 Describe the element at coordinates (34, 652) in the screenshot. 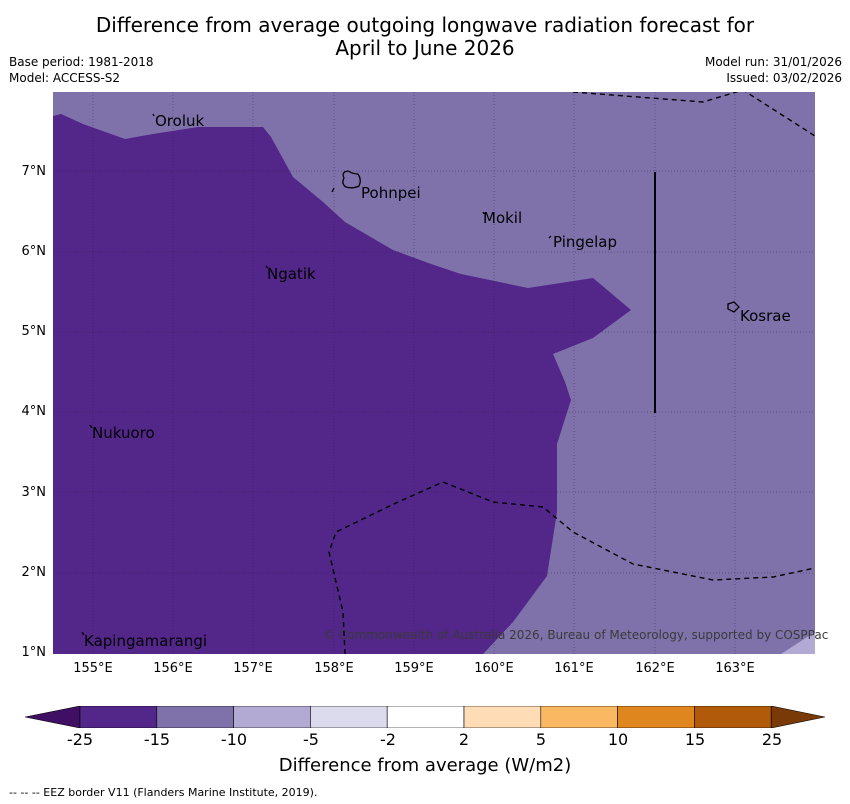

I see `lat-label-1n: 1°N` at that location.